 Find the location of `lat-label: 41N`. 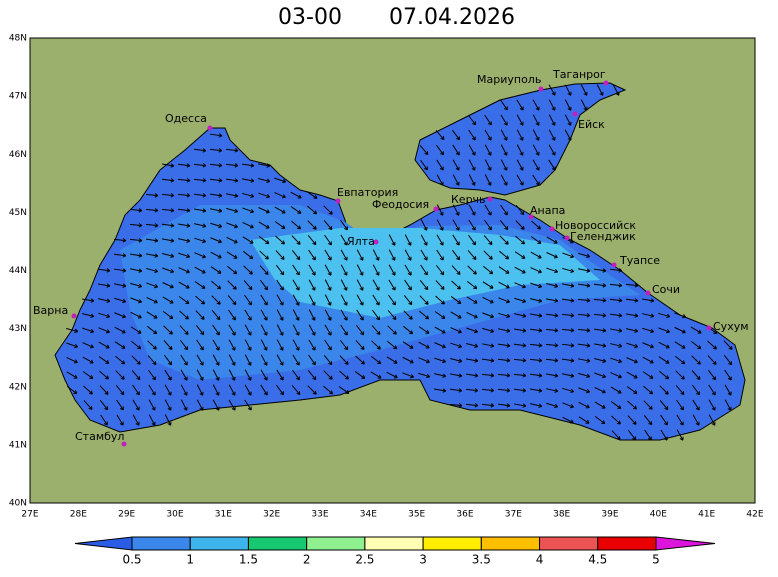

lat-label: 41N is located at coordinates (18, 445).